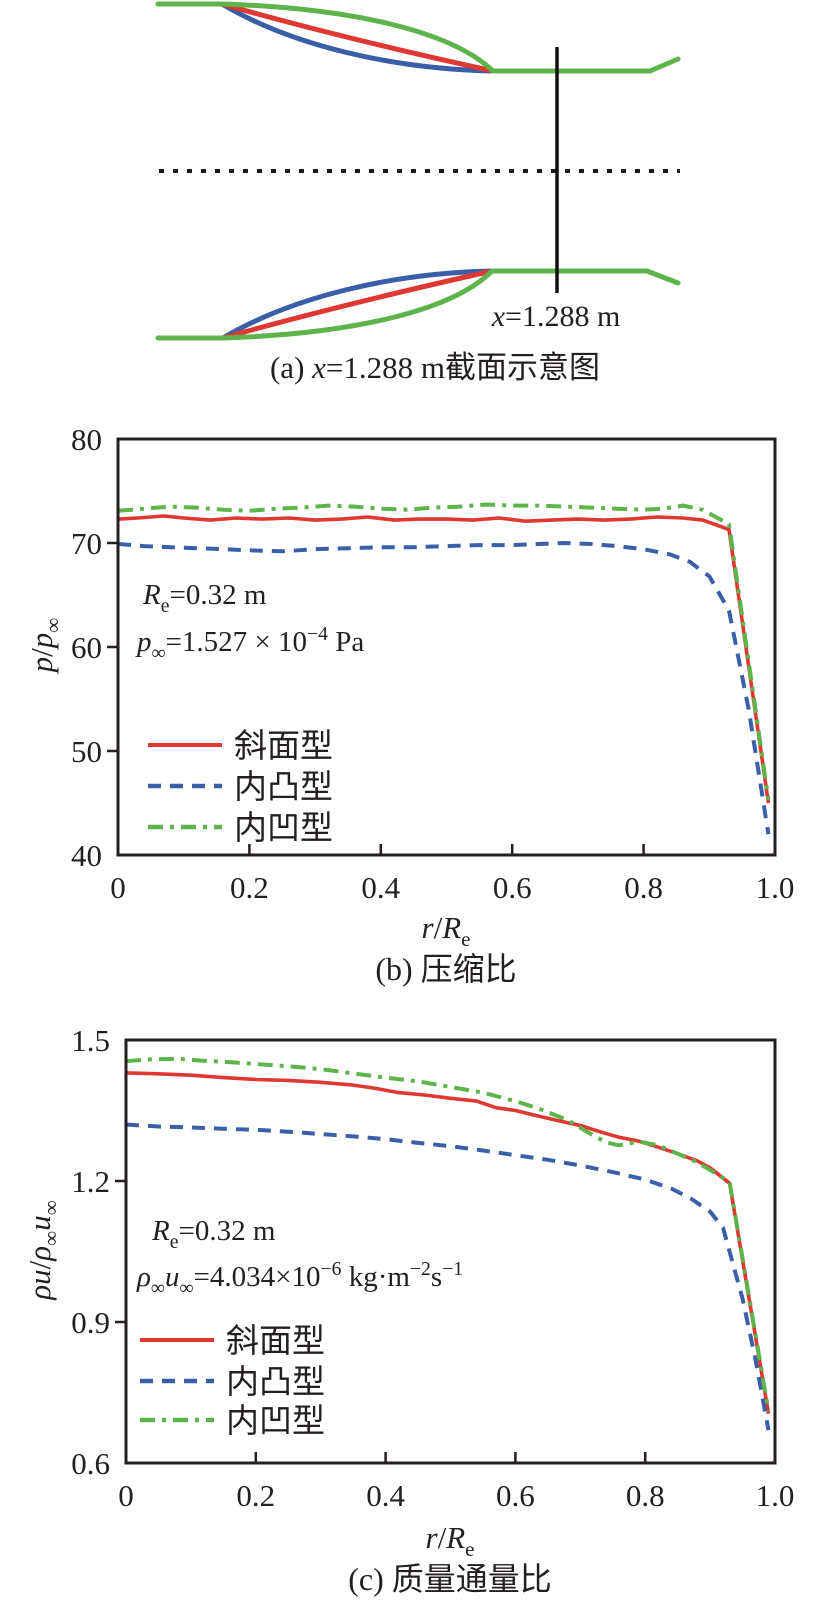 Image resolution: width=814 pixels, height=1600 pixels. Describe the element at coordinates (444, 659) in the screenshot. I see `series-ramp-line` at that location.